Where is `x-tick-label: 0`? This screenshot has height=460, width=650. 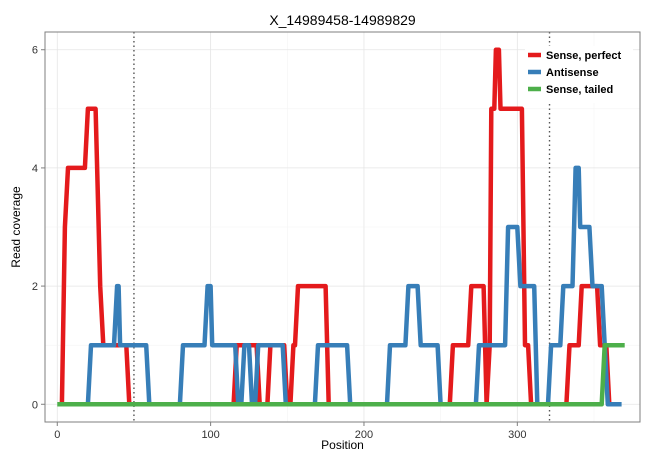 x-tick-label: 0 is located at coordinates (57, 435).